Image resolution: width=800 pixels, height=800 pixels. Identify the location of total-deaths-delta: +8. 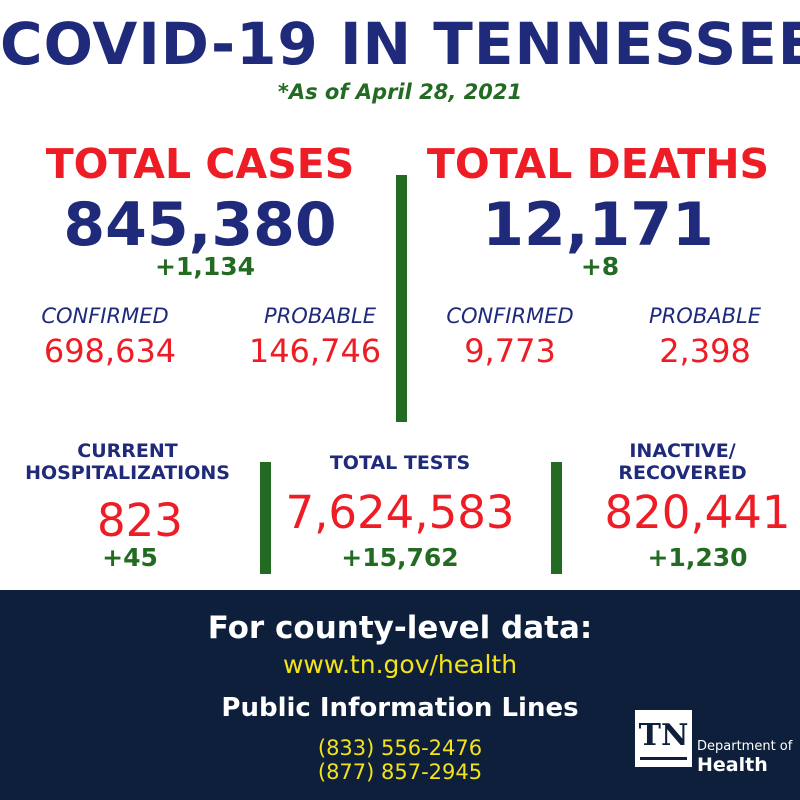
(600, 266).